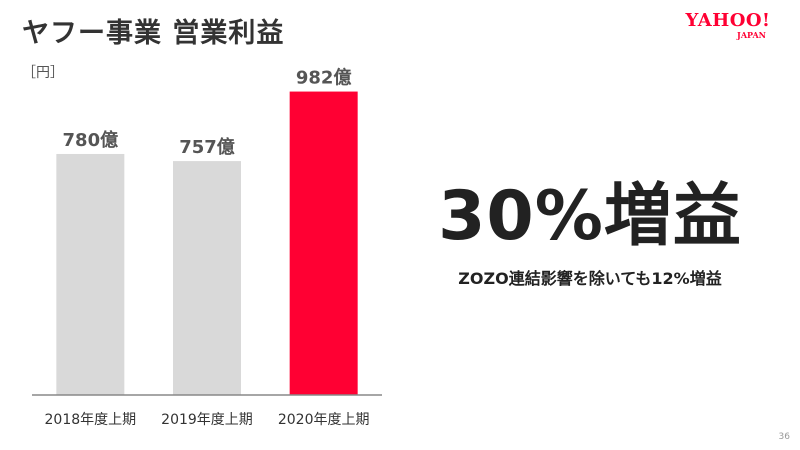 The image size is (800, 450). Describe the element at coordinates (324, 78) in the screenshot. I see `data-label-3: 982億` at that location.